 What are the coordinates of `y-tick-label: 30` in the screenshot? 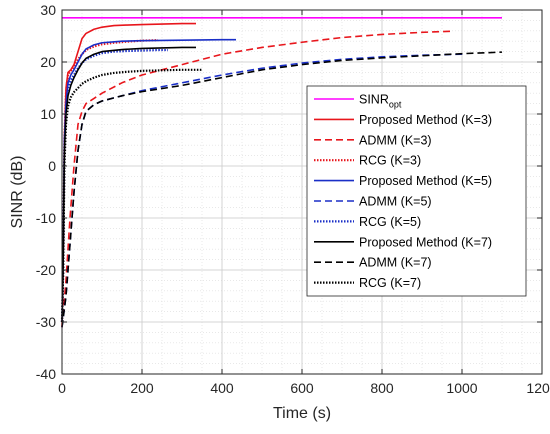 It's located at (48, 10).